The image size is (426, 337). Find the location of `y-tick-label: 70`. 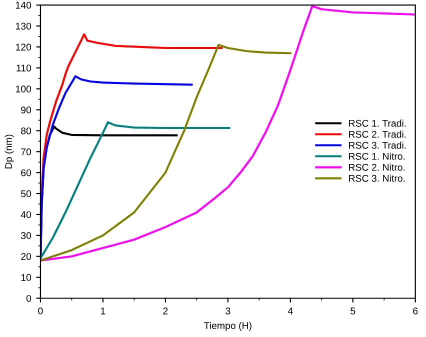

y-tick-label: 70 is located at coordinates (26, 152).